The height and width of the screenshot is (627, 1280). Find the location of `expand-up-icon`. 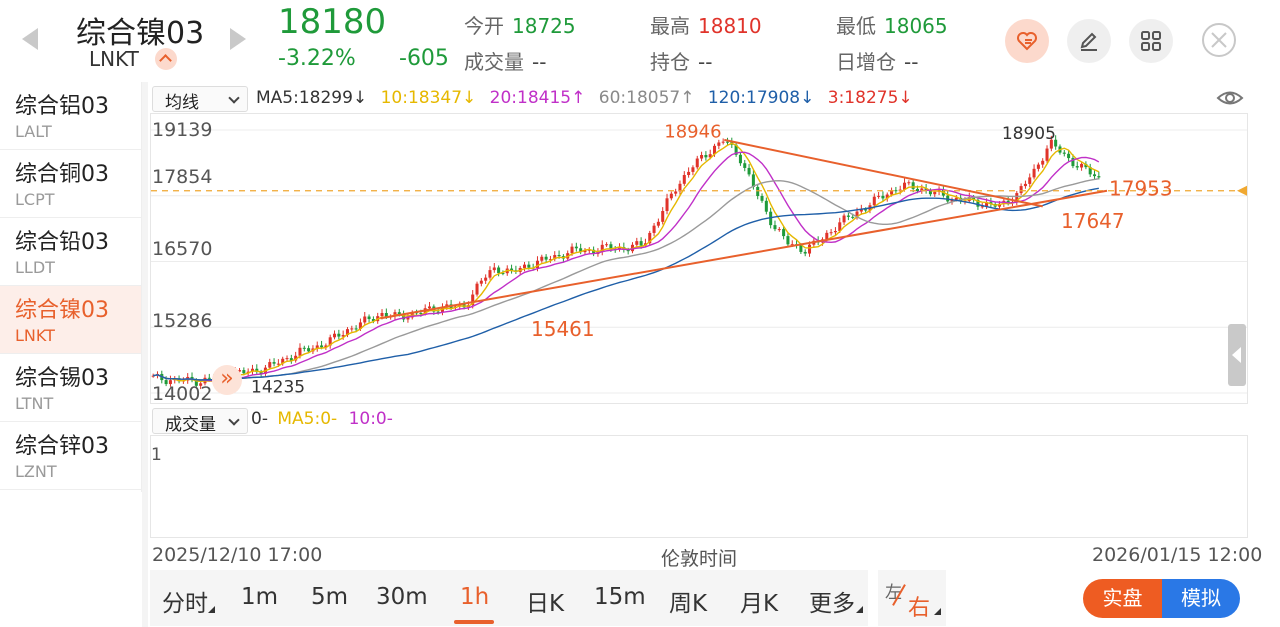

expand-up-icon is located at coordinates (166, 59).